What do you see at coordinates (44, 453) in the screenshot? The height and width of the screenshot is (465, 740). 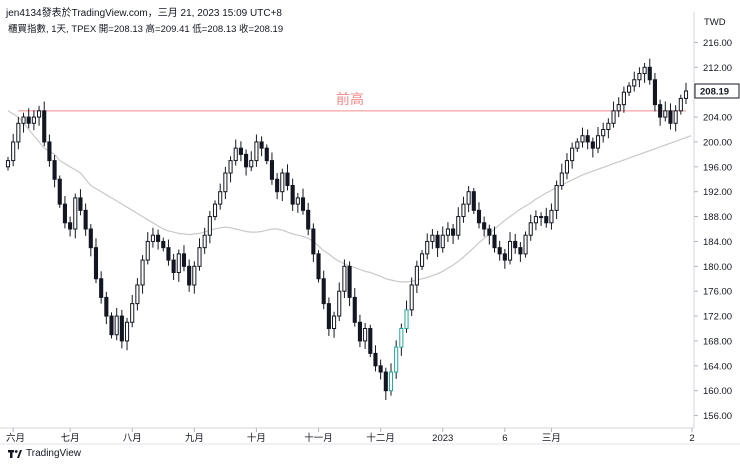 I see `brand: TradingView` at bounding box center [44, 453].